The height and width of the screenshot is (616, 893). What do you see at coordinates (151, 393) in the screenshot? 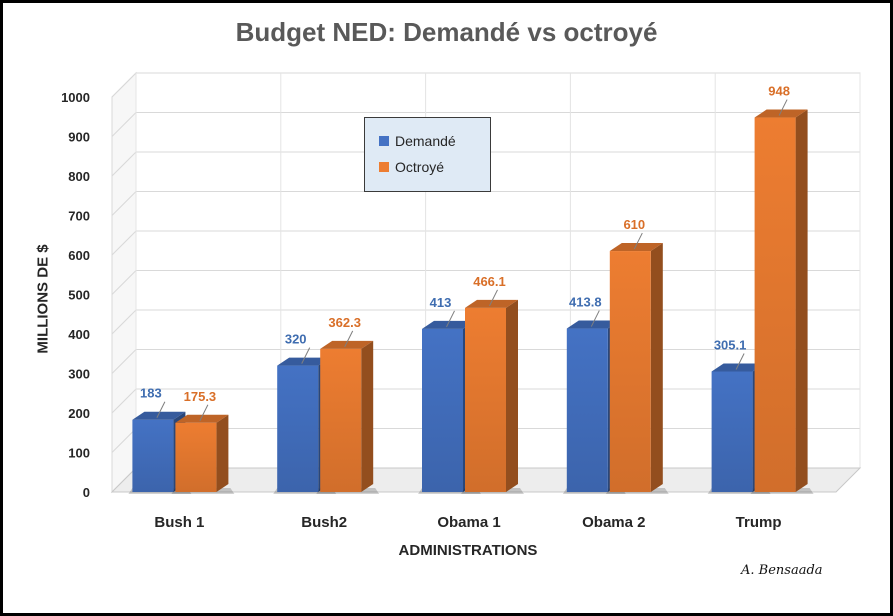
I see `data-label: 183` at bounding box center [151, 393].